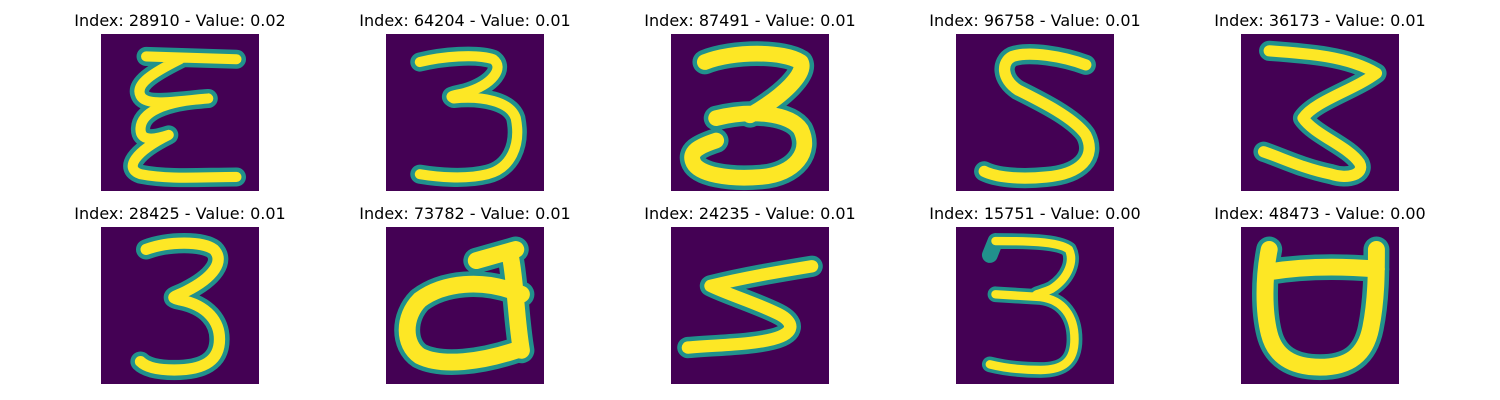  Describe the element at coordinates (1320, 20) in the screenshot. I see `panel-title: Index: 36173 - Value: 0.01` at that location.